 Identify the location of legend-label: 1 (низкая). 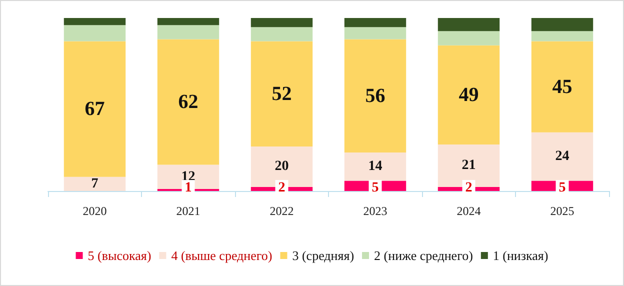
(520, 255).